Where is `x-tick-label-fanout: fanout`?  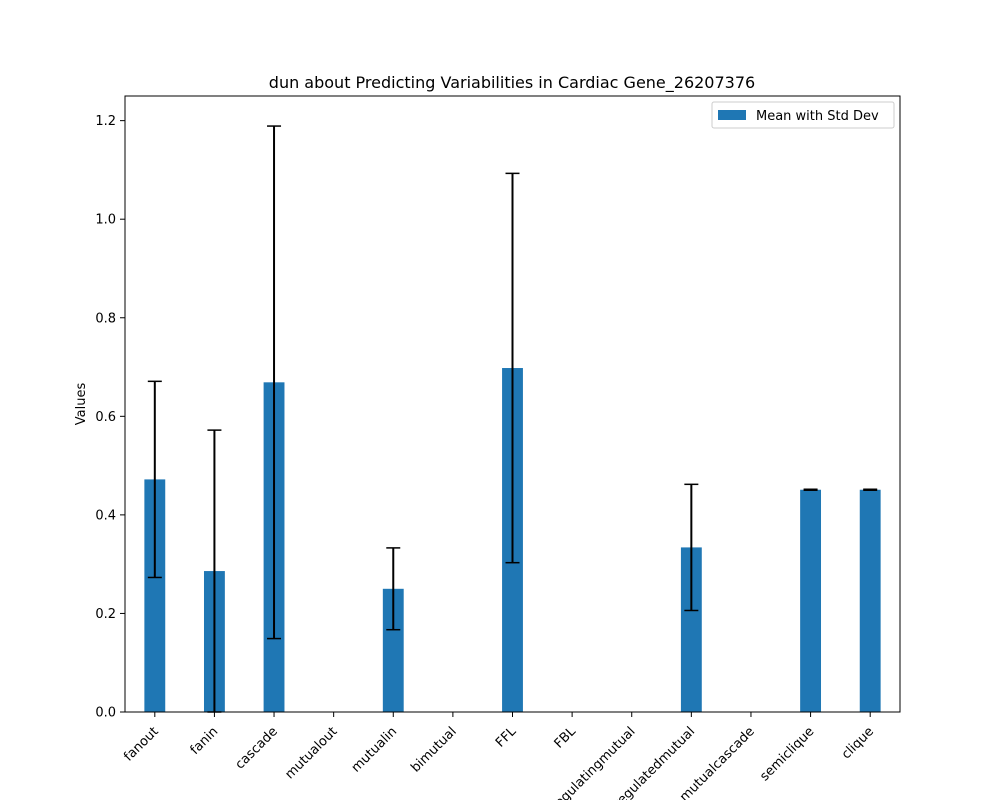
x-tick-label-fanout: fanout is located at coordinates (141, 744).